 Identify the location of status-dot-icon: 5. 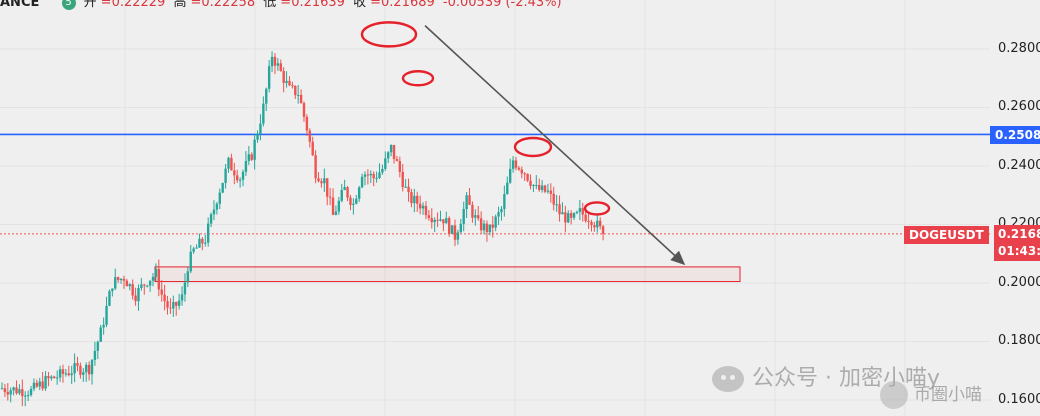
(68, 5).